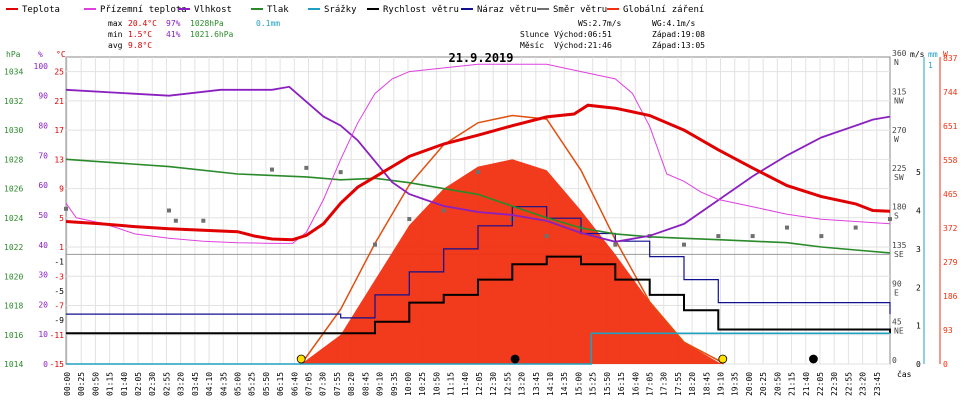 The image size is (966, 400). I want to click on axis-x-tick-29: 12:05, so click(479, 384).